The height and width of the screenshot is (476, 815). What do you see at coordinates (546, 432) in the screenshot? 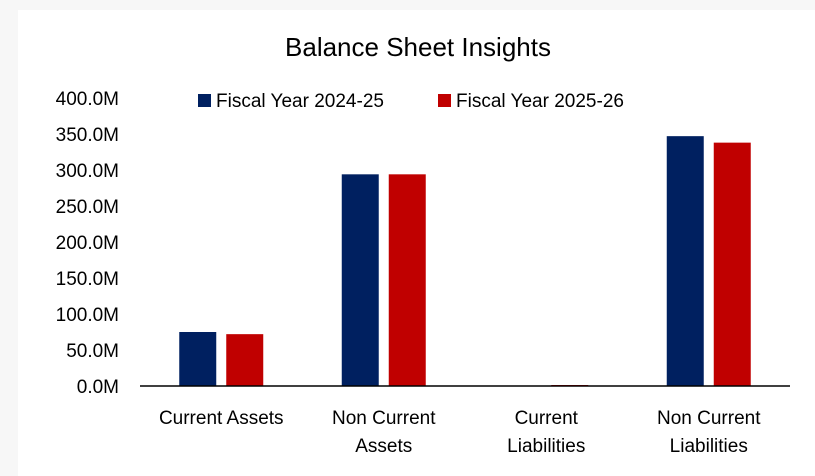
I see `category-label: Current Liabilities` at bounding box center [546, 432].